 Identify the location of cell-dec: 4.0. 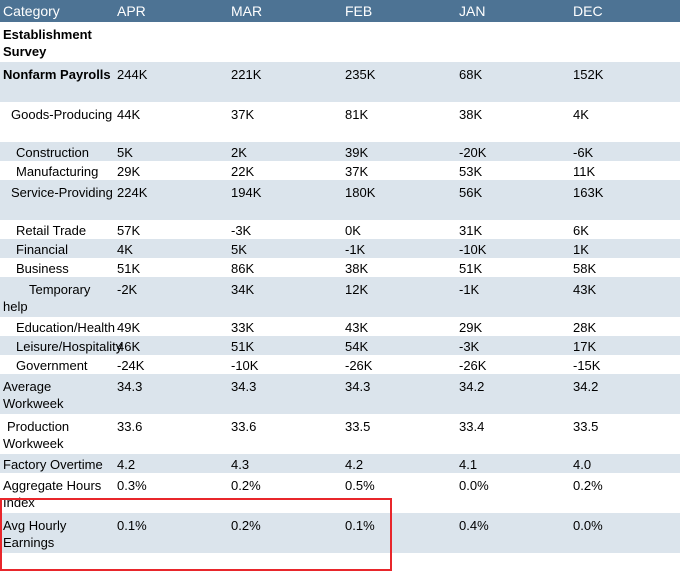
(625, 463).